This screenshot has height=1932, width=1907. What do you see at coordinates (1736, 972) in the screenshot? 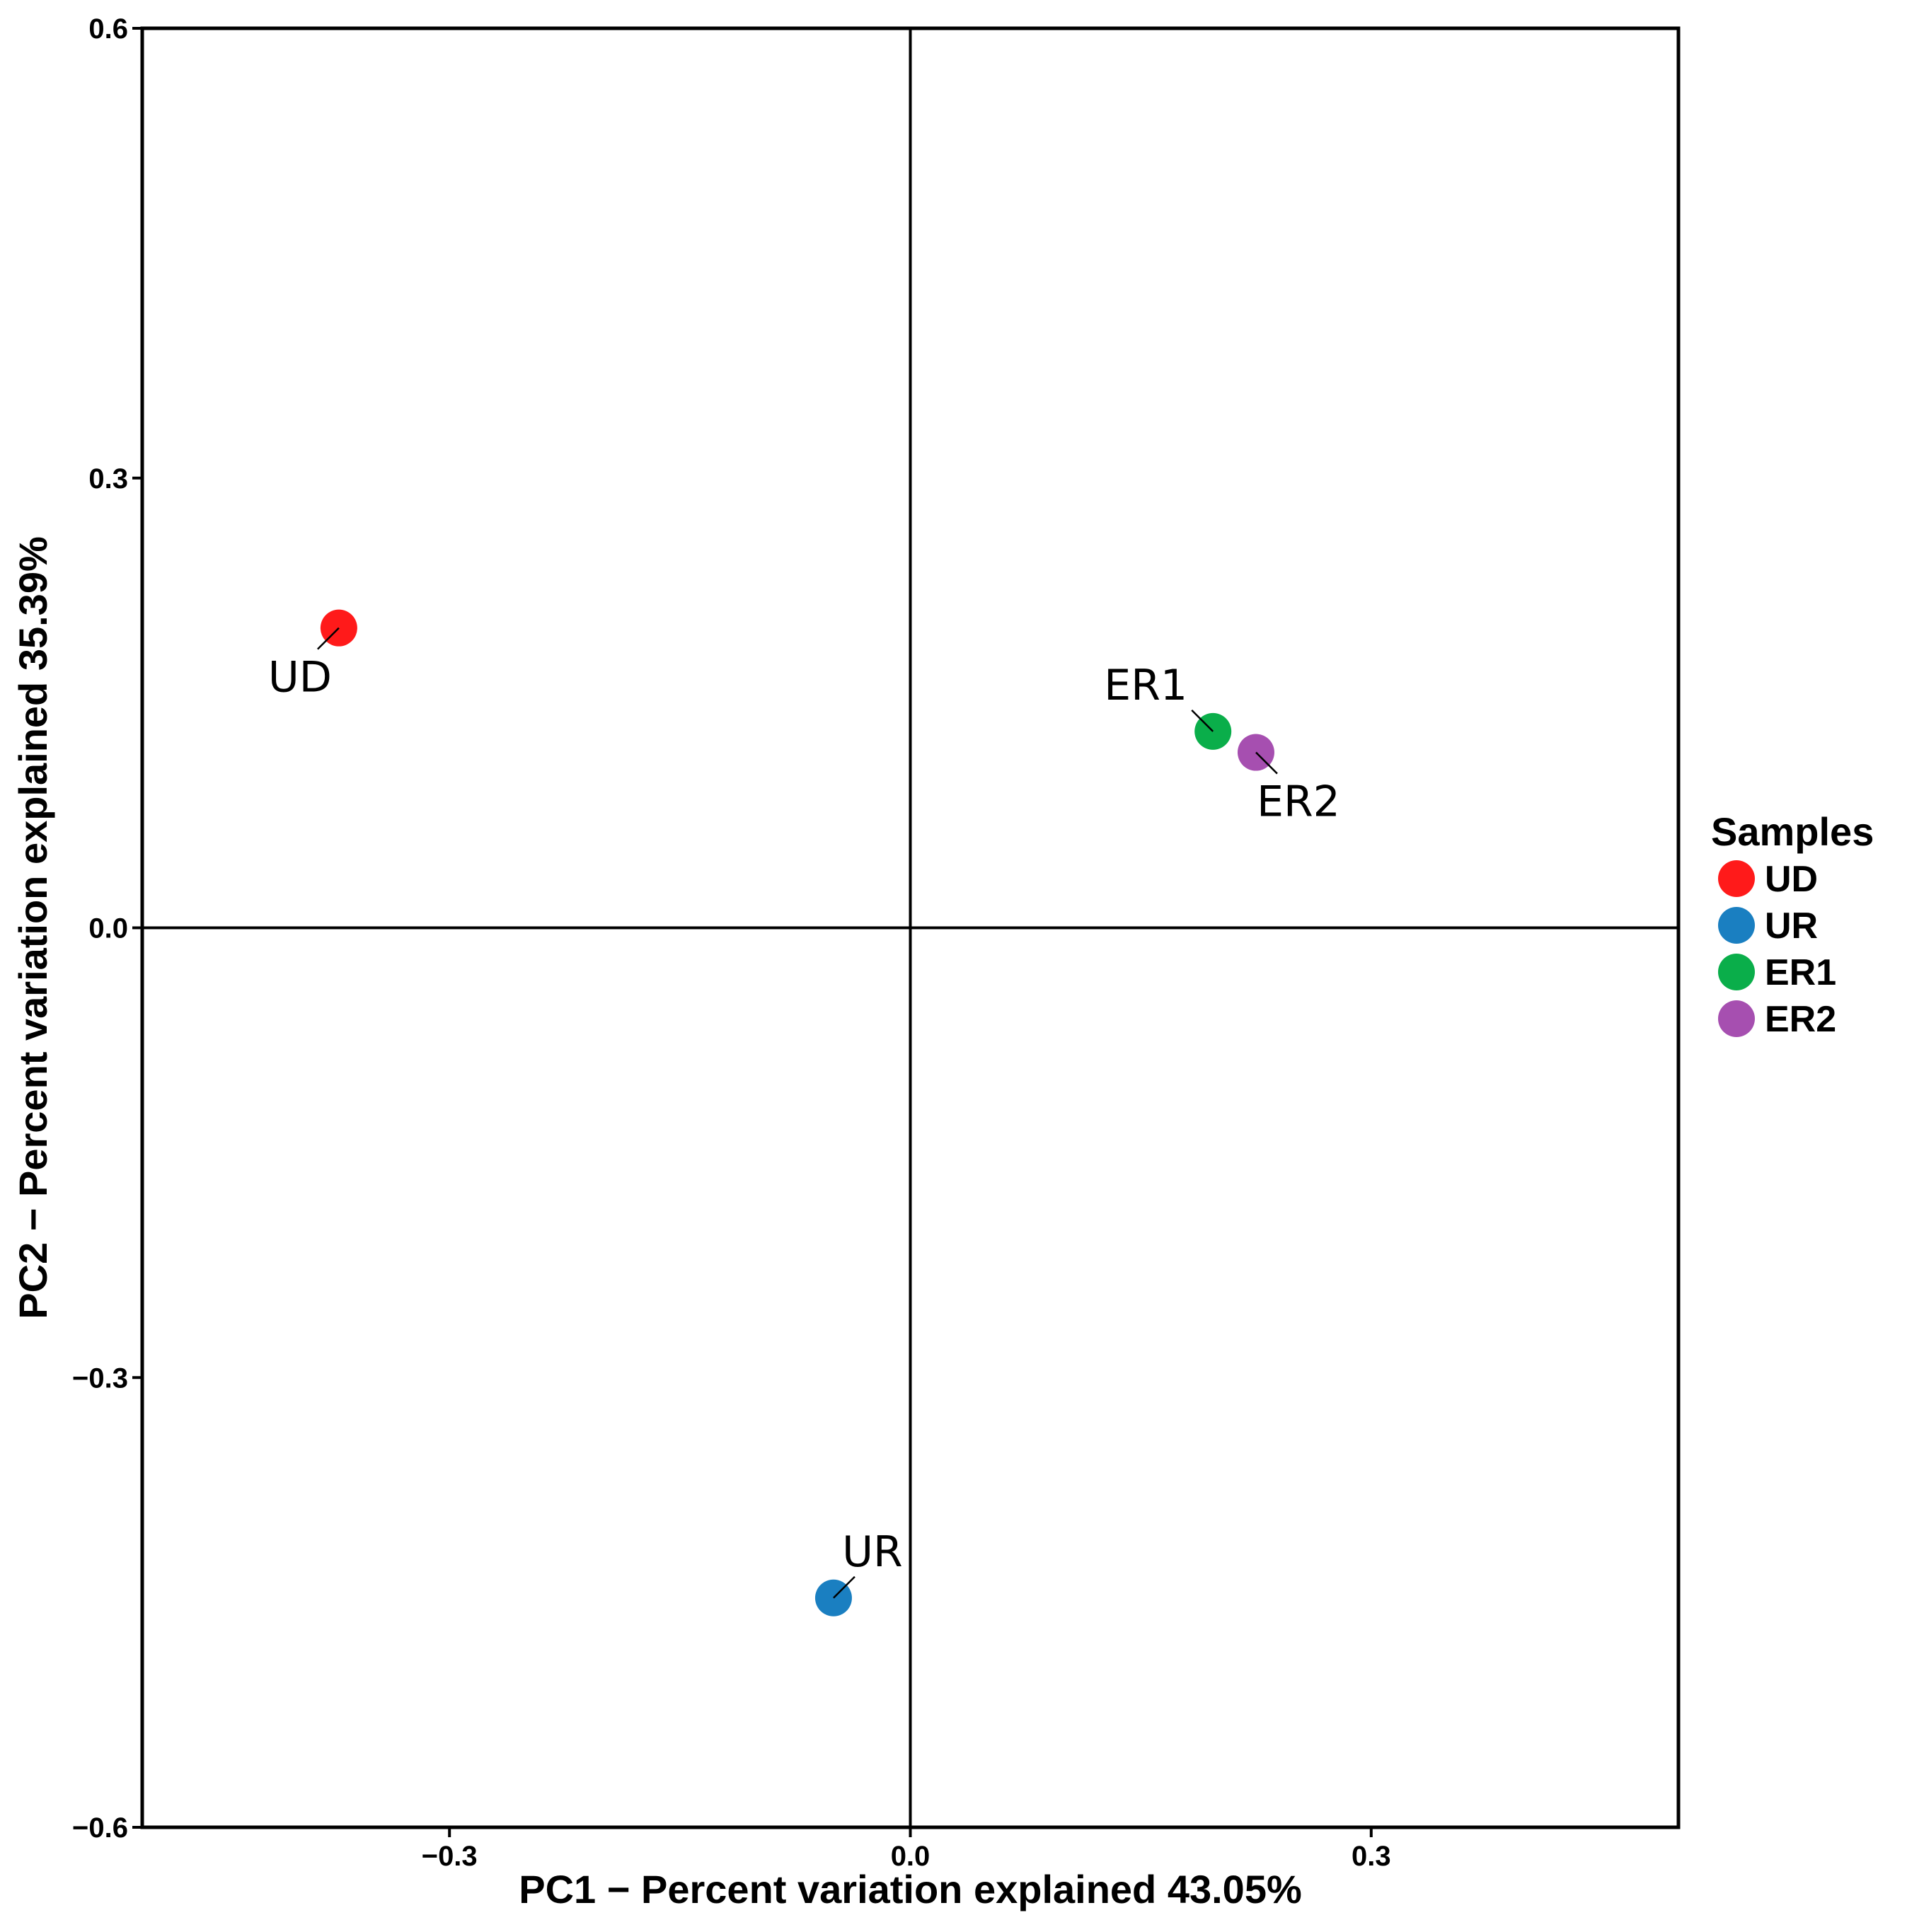
I see `legend-key-er1` at bounding box center [1736, 972].